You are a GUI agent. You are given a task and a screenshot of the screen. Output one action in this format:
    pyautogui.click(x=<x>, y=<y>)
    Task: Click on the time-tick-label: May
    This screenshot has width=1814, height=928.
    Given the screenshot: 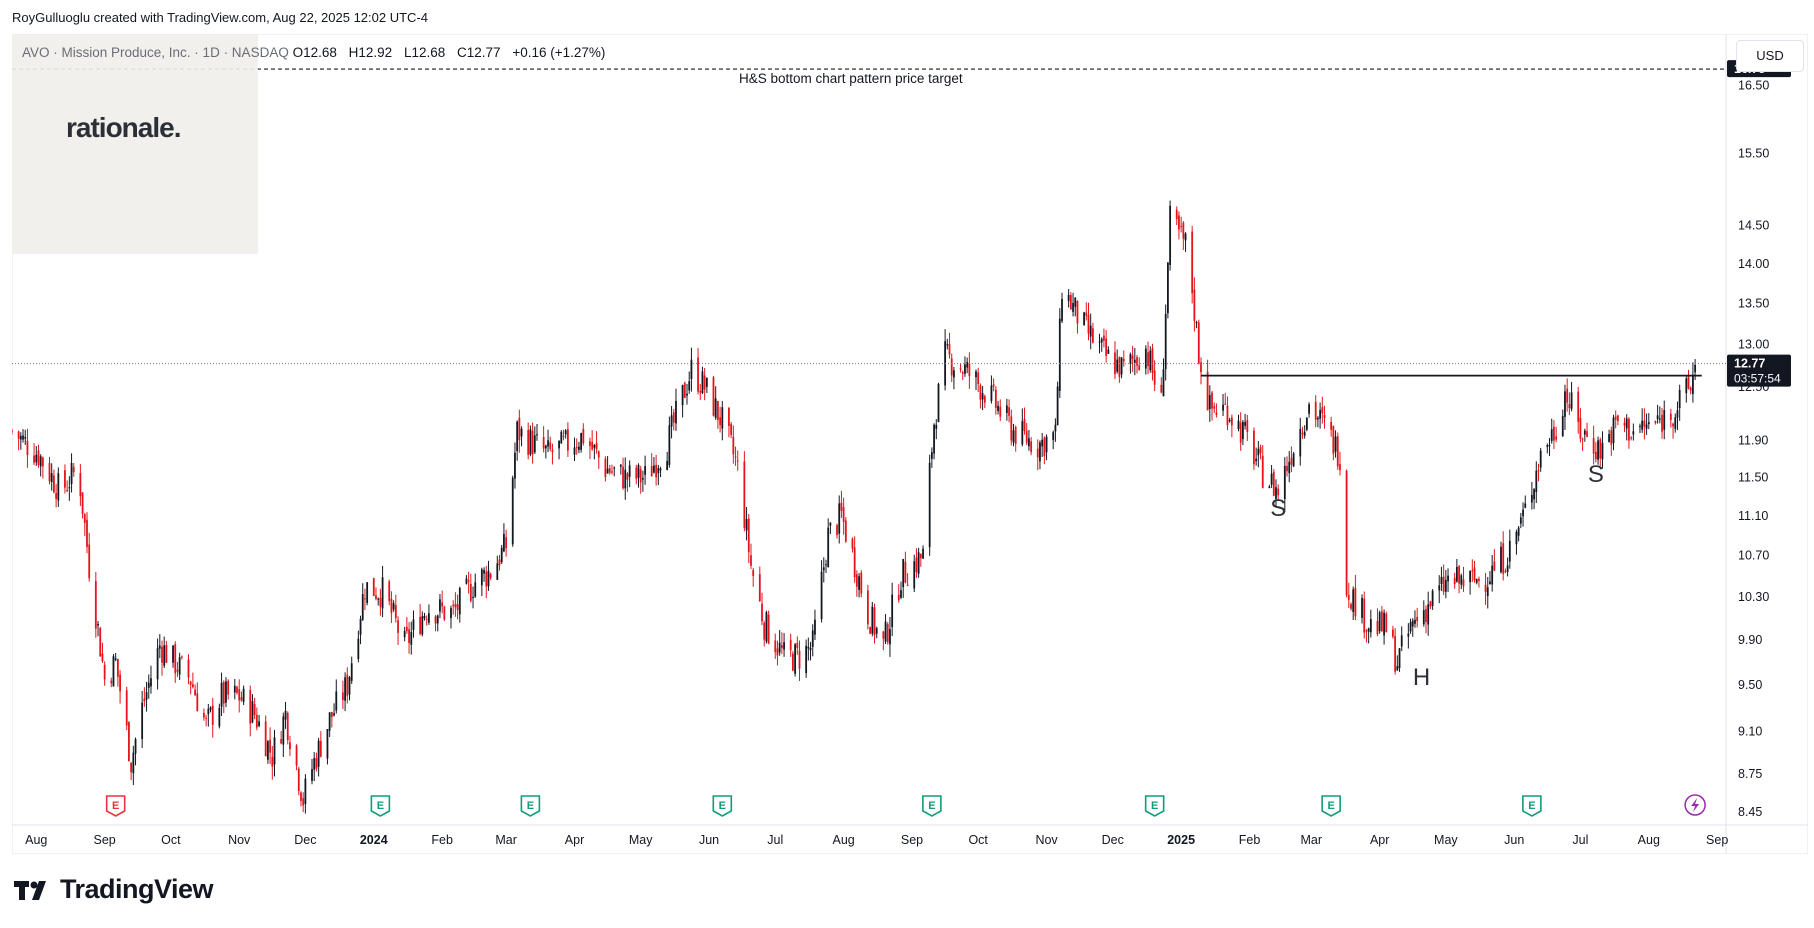 What is the action you would take?
    pyautogui.click(x=641, y=840)
    